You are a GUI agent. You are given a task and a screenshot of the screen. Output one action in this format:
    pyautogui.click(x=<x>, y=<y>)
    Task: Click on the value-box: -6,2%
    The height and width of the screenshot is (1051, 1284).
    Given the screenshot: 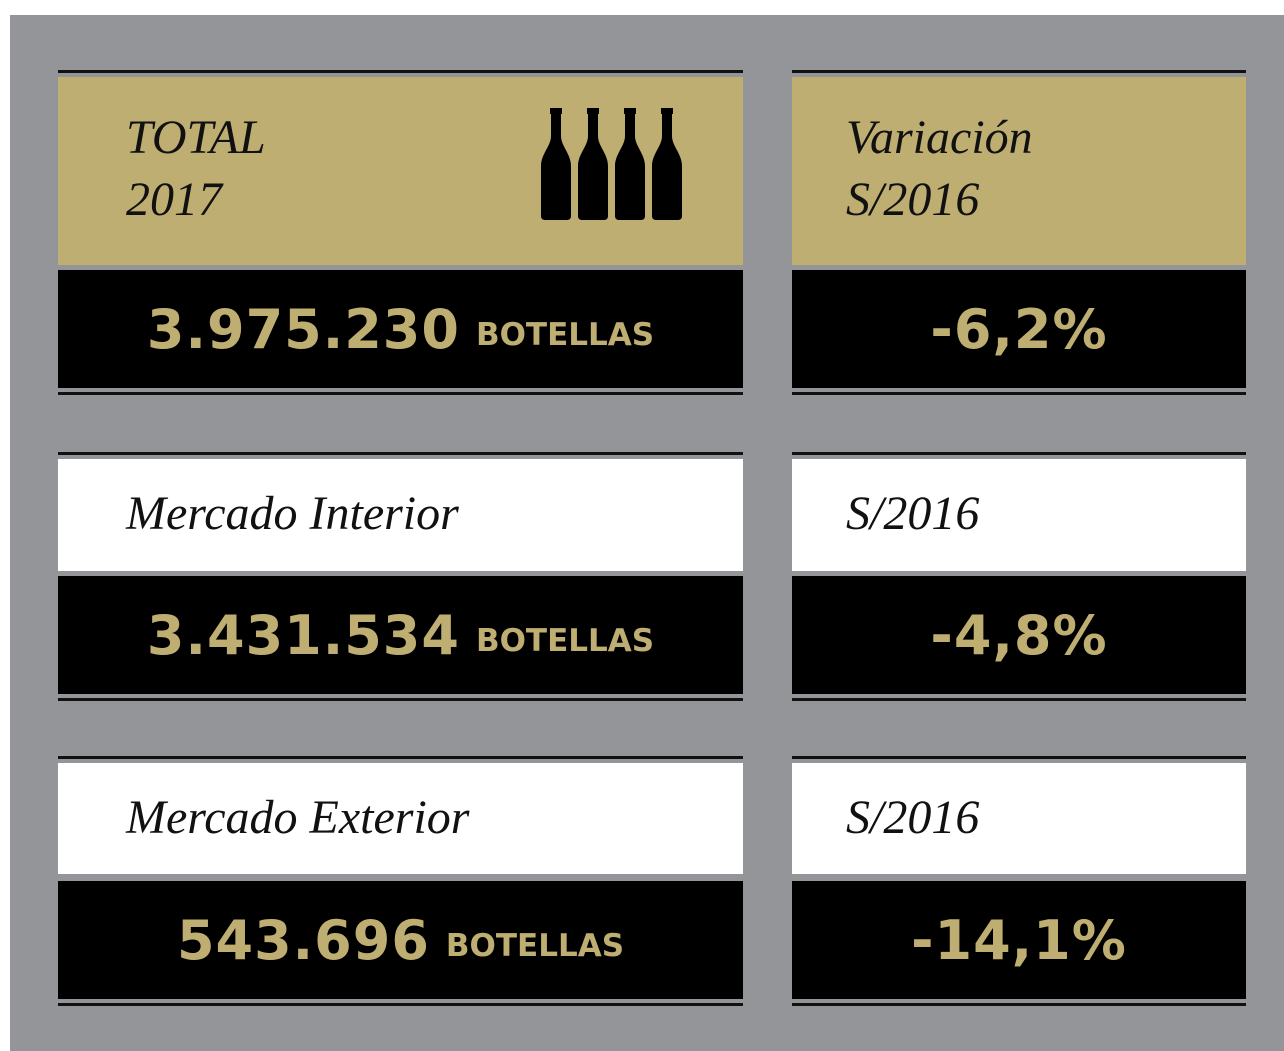 What is the action you would take?
    pyautogui.click(x=1019, y=329)
    